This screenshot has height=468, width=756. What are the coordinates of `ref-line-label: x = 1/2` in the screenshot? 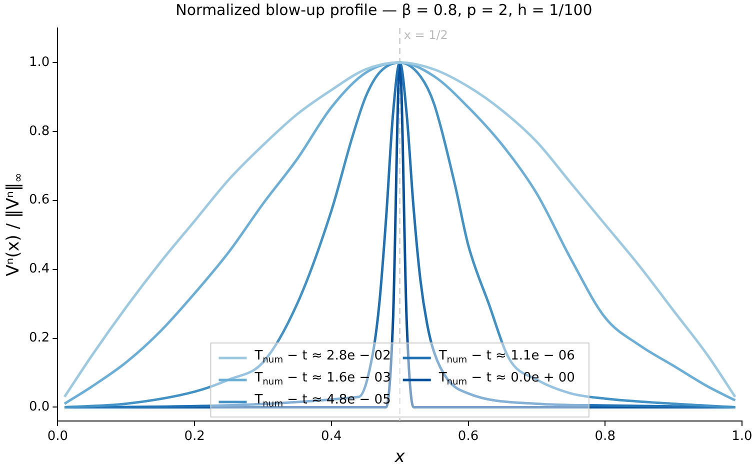 It's located at (426, 35).